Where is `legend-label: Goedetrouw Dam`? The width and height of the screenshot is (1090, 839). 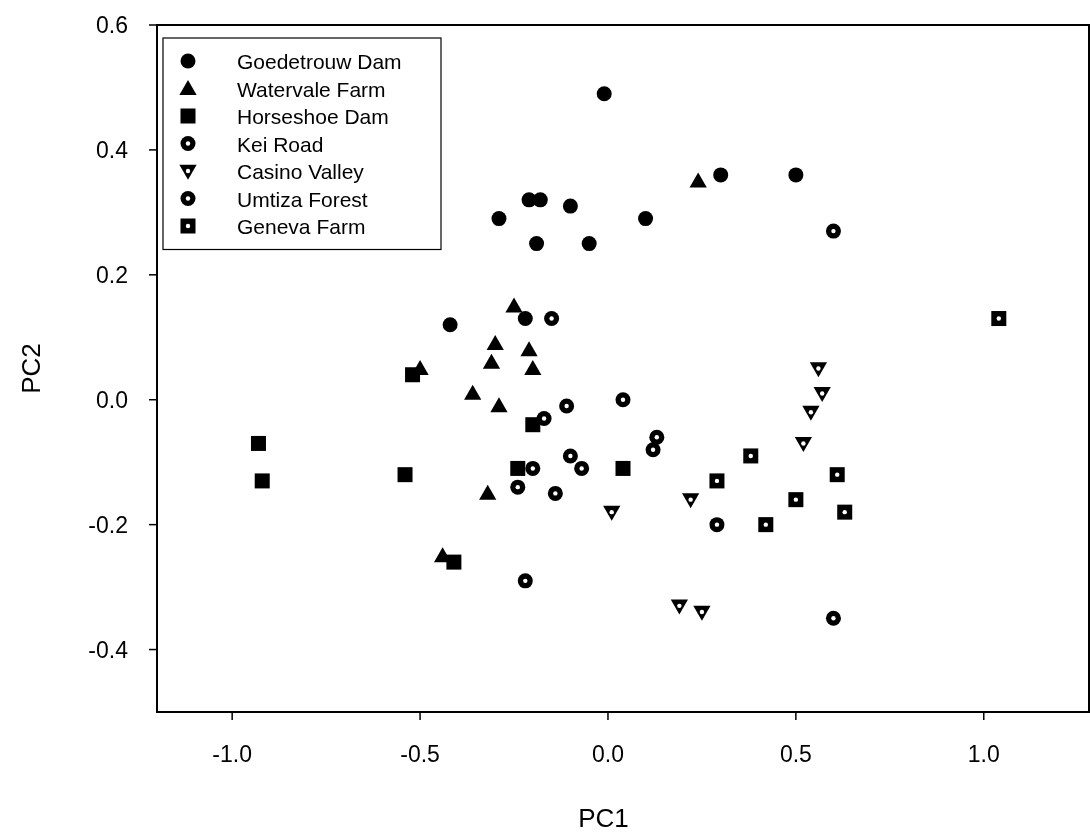 legend-label: Goedetrouw Dam is located at coordinates (319, 61).